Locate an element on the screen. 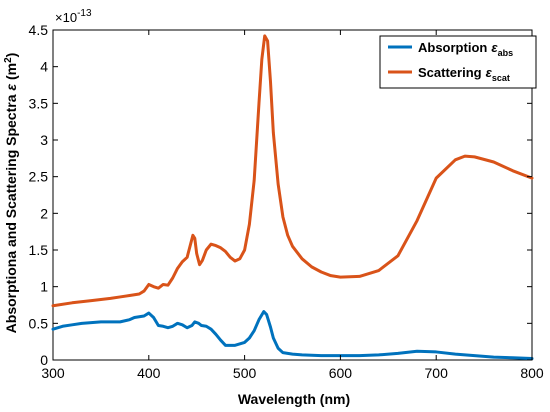 This screenshot has height=412, width=550. y-tick-label: 3.5 is located at coordinates (39, 103).